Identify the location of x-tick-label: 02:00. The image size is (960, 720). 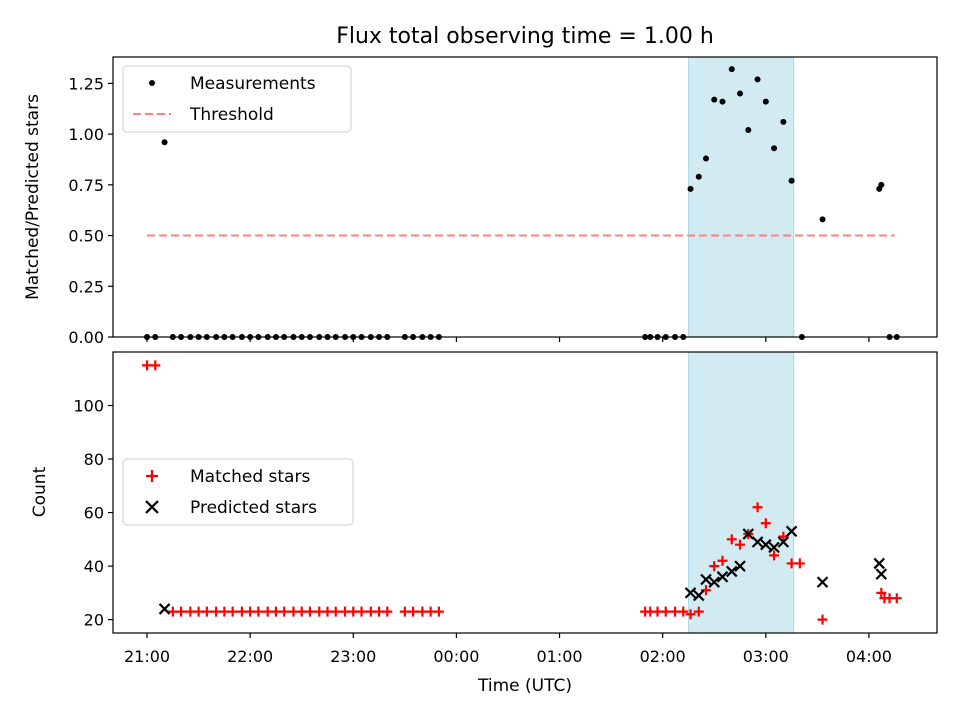
(663, 656).